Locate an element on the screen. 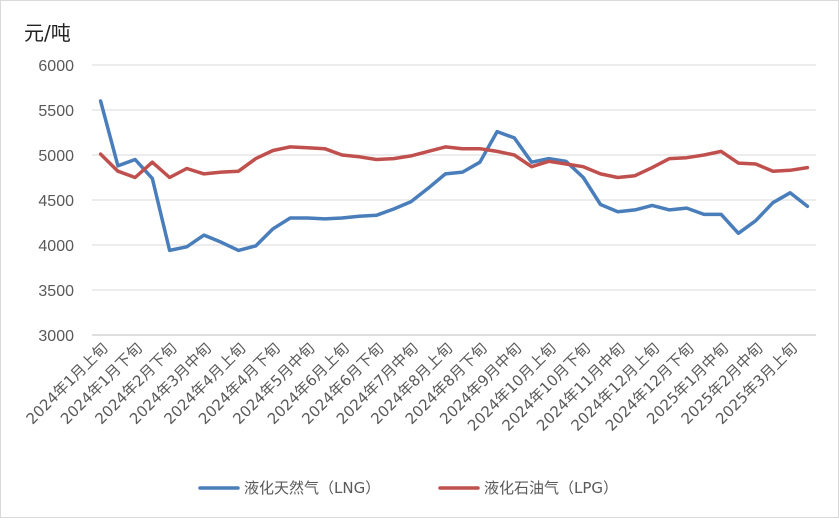 The width and height of the screenshot is (839, 518). y-tick-label: 3500 is located at coordinates (56, 291).